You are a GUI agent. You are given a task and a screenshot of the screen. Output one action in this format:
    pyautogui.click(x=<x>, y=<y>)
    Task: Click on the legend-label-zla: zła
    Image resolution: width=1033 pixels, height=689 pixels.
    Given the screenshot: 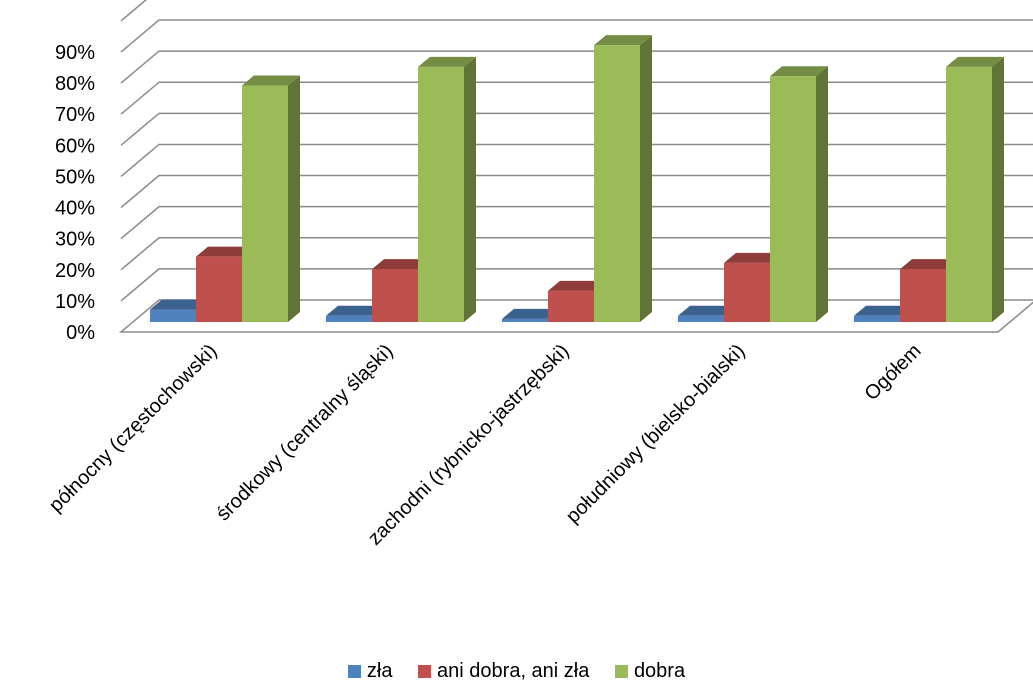 What is the action you would take?
    pyautogui.click(x=379, y=671)
    